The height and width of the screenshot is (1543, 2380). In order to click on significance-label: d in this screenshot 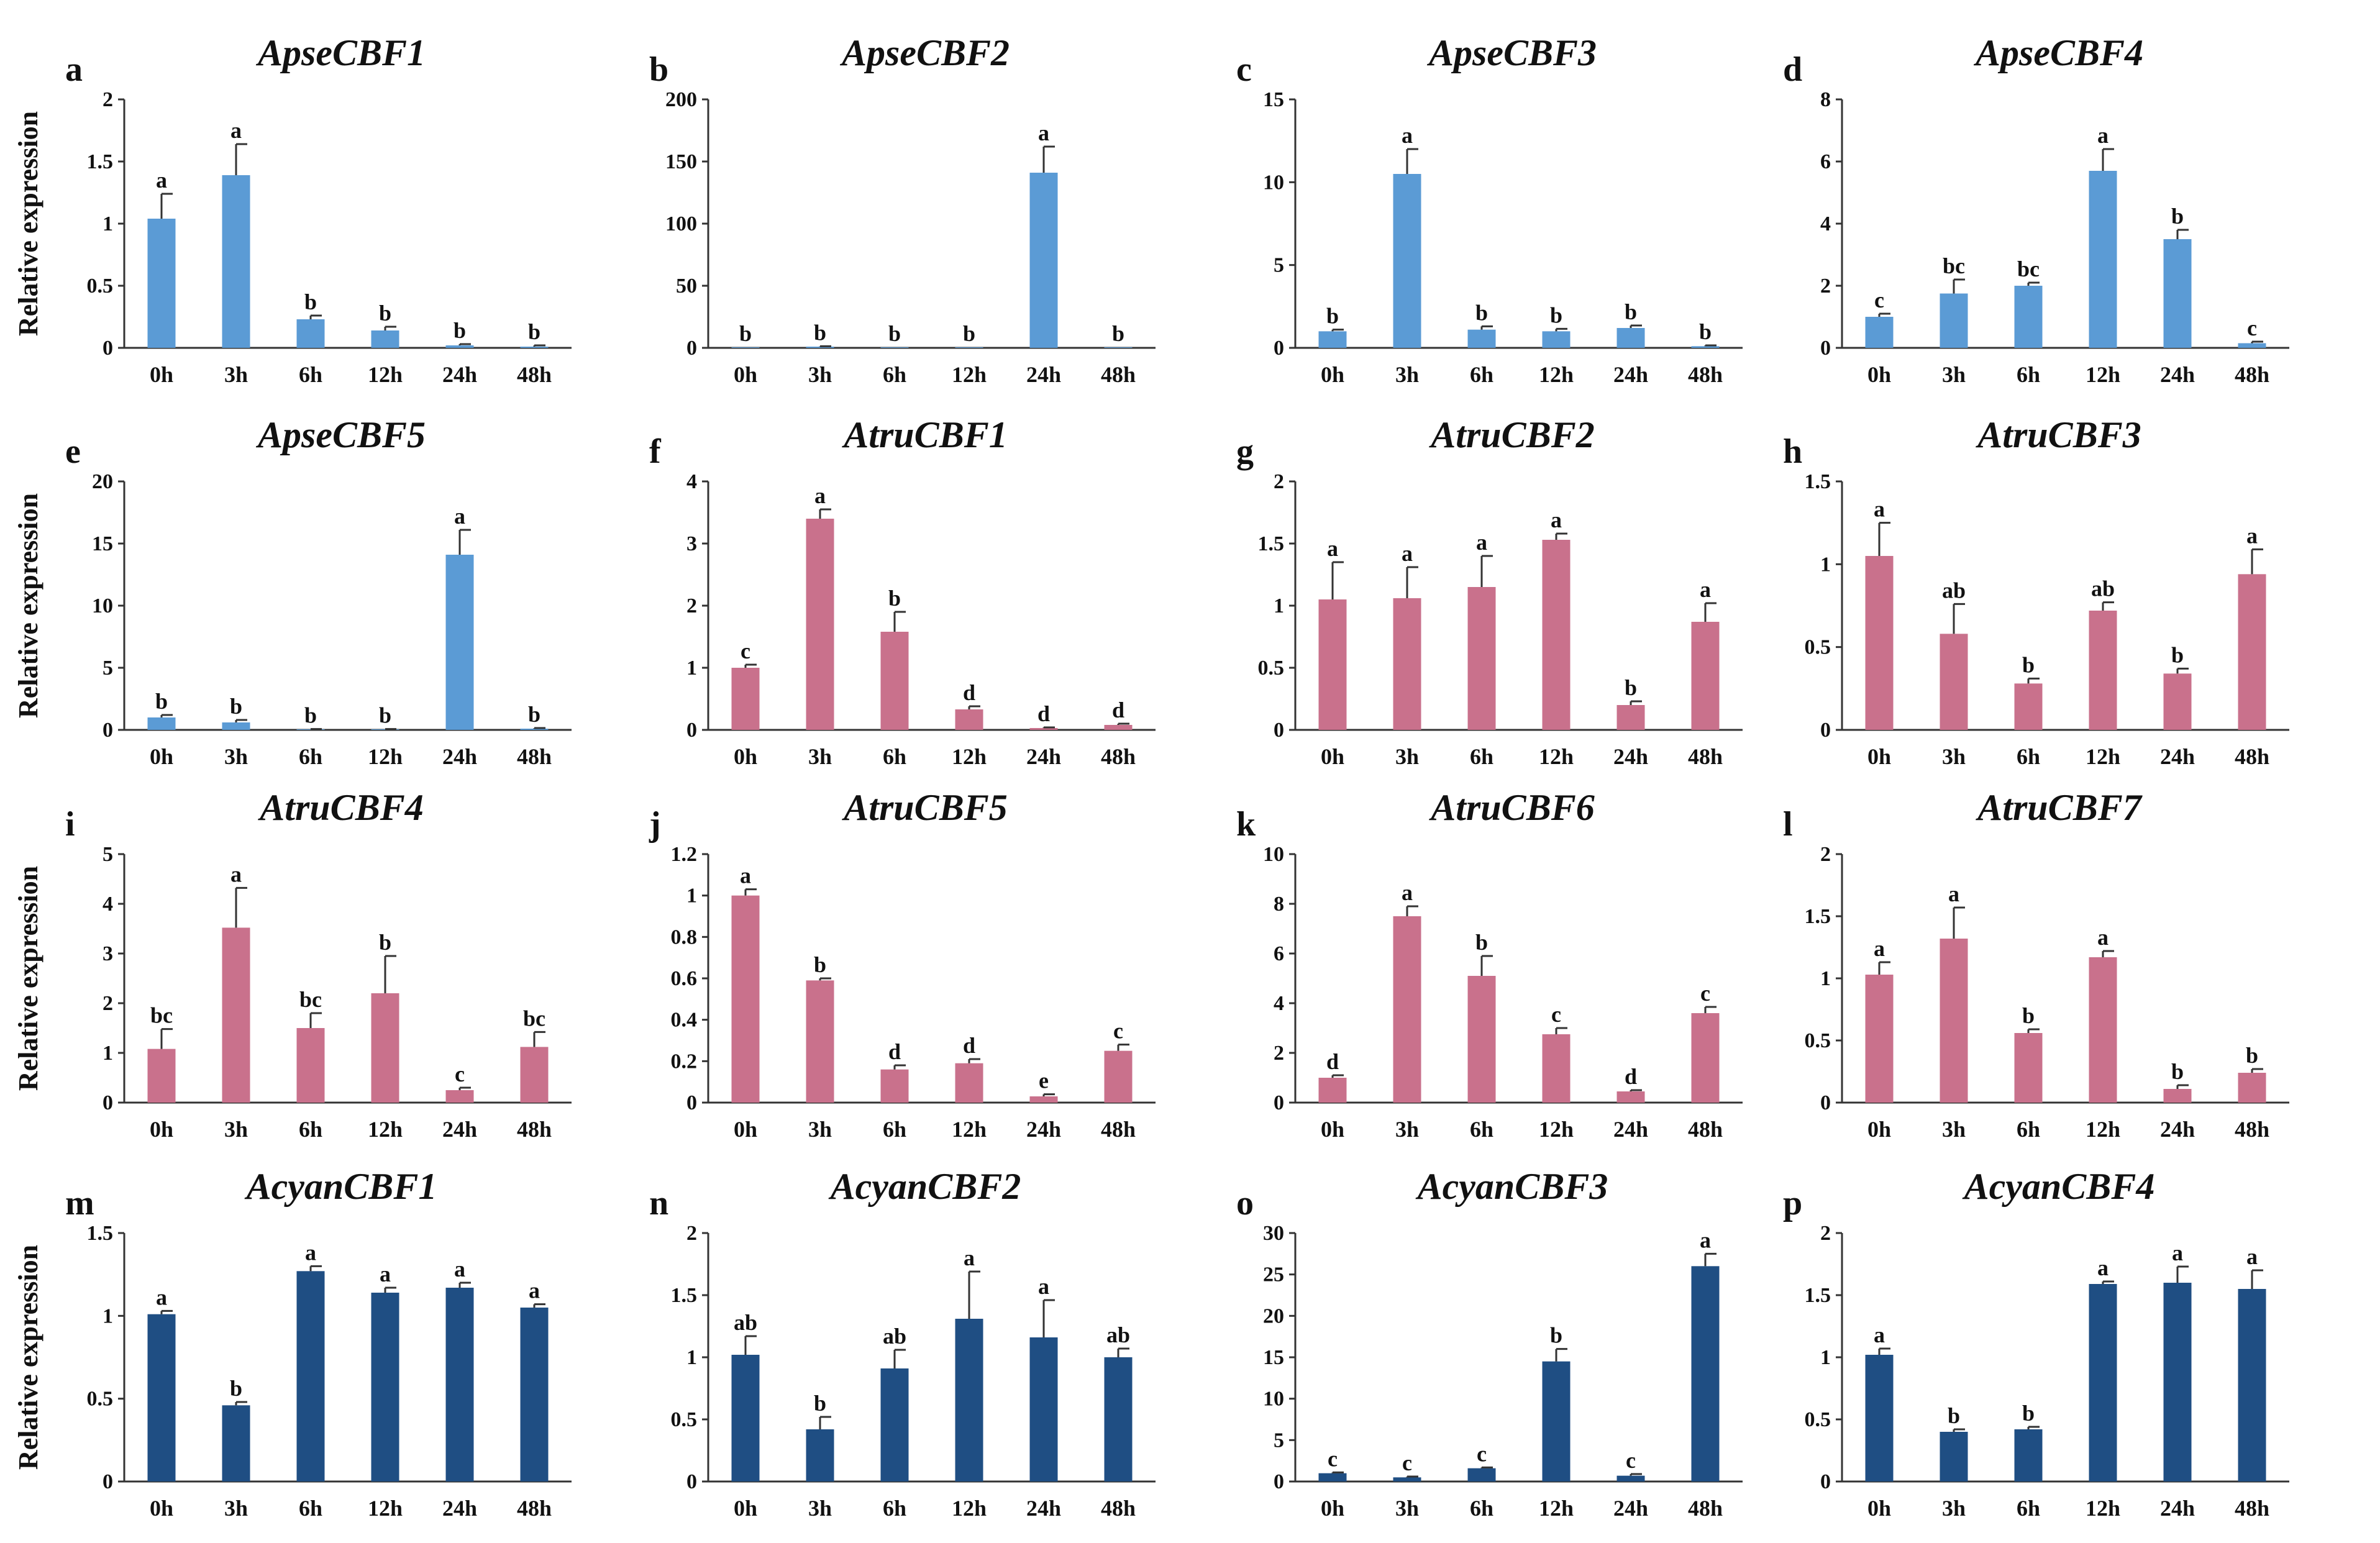, I will do `click(969, 692)`.